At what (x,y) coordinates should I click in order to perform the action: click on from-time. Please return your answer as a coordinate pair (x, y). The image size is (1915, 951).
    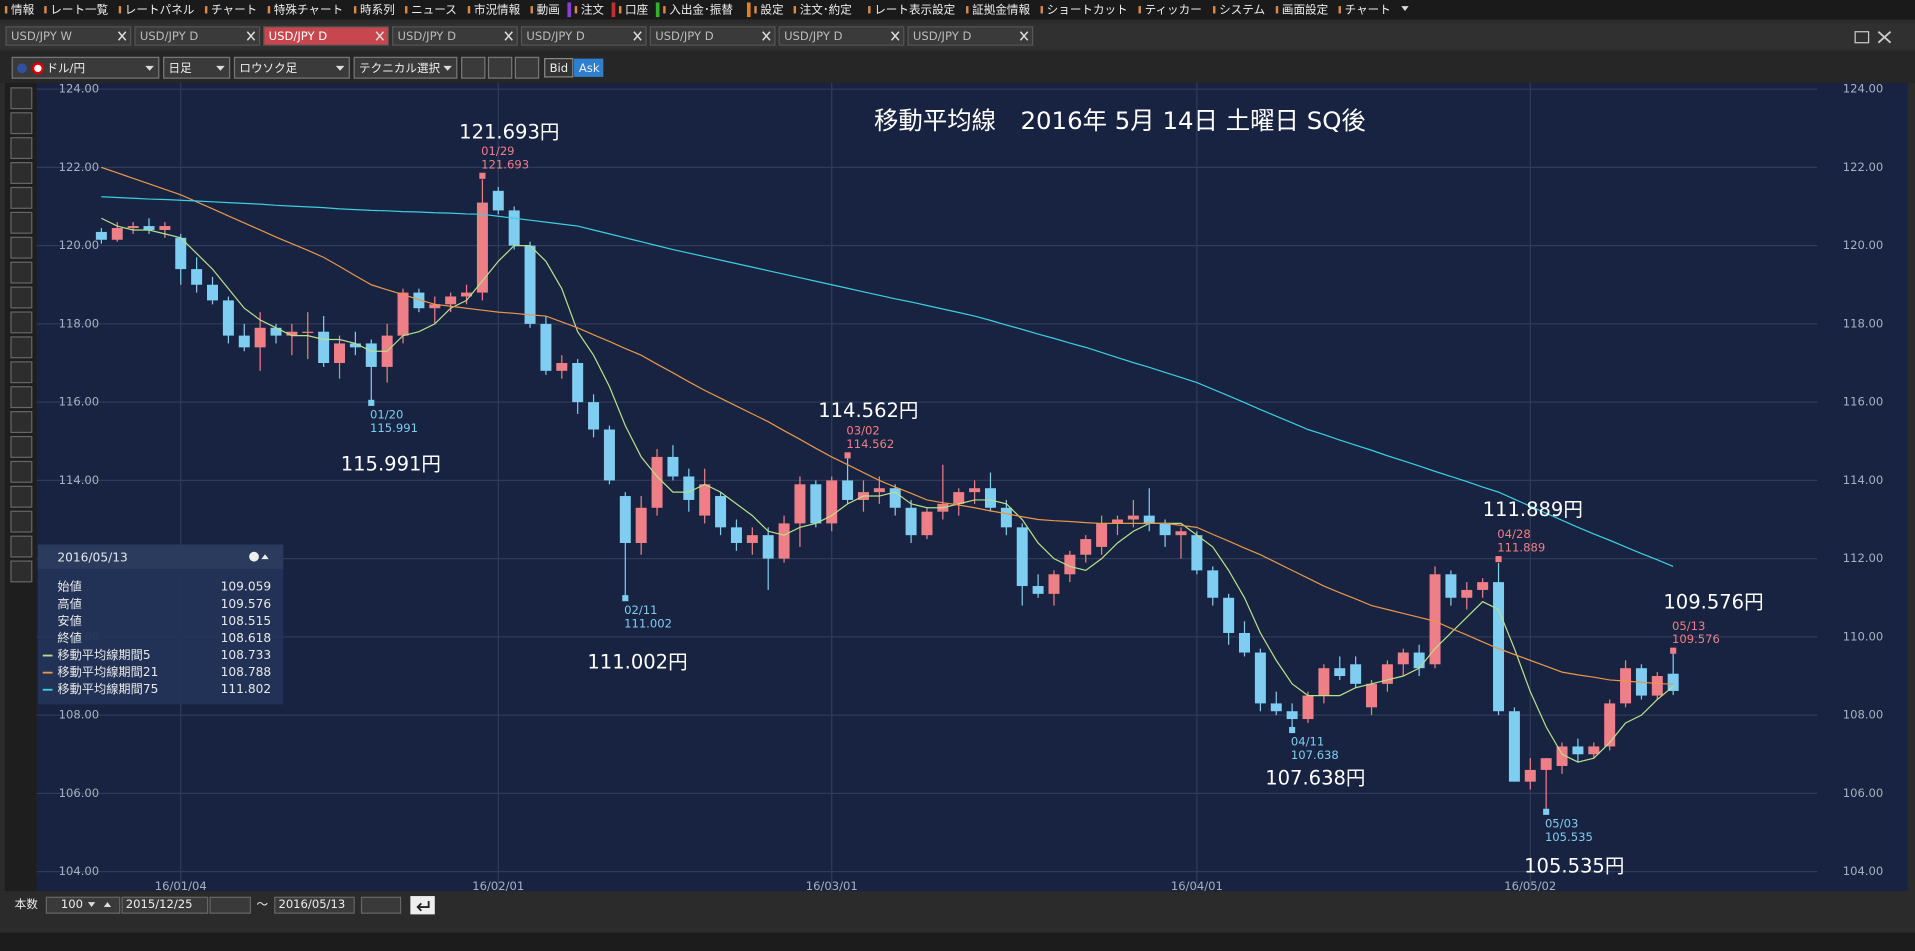
    Looking at the image, I should click on (230, 905).